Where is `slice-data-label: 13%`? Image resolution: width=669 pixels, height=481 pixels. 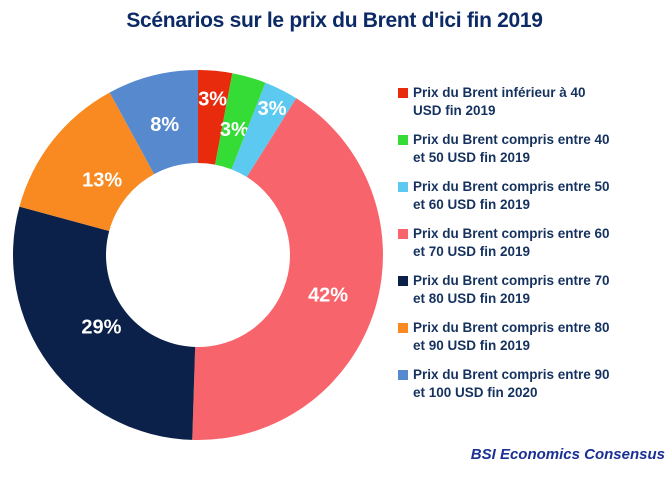
slice-data-label: 13% is located at coordinates (102, 180).